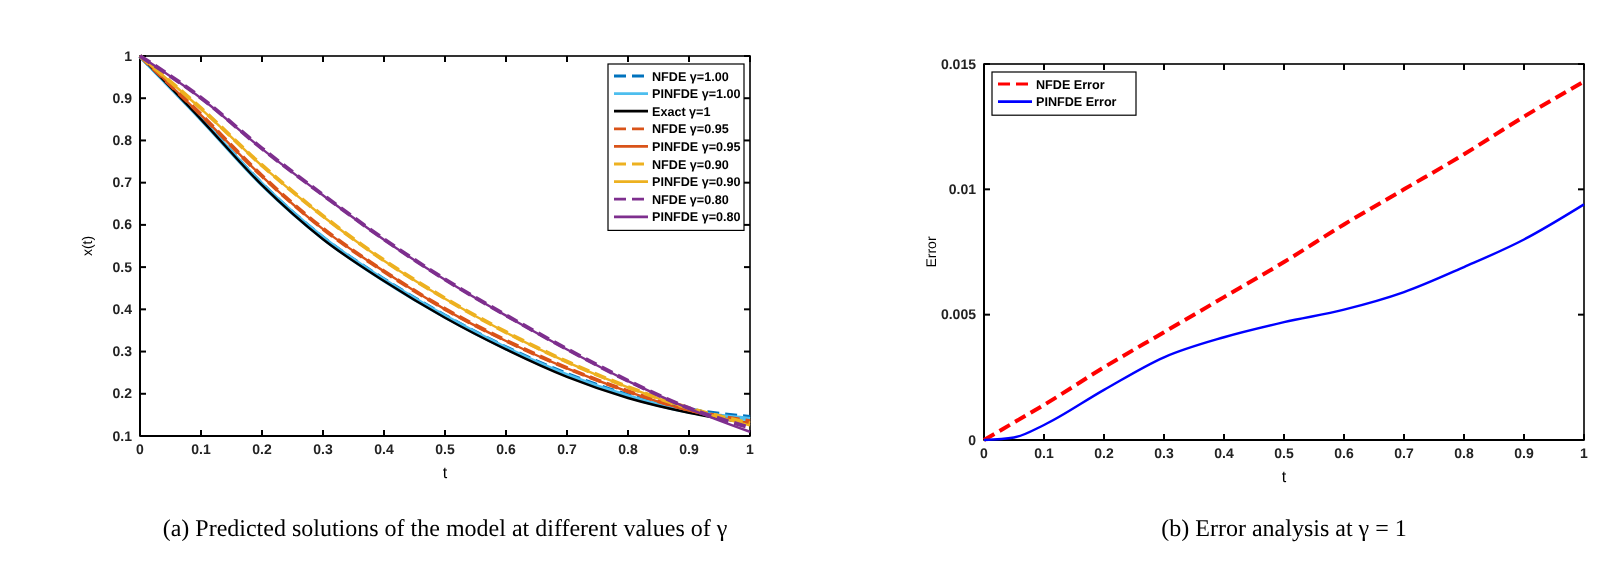  Describe the element at coordinates (1284, 528) in the screenshot. I see `text: (b) Error analysis at γ = 1` at that location.